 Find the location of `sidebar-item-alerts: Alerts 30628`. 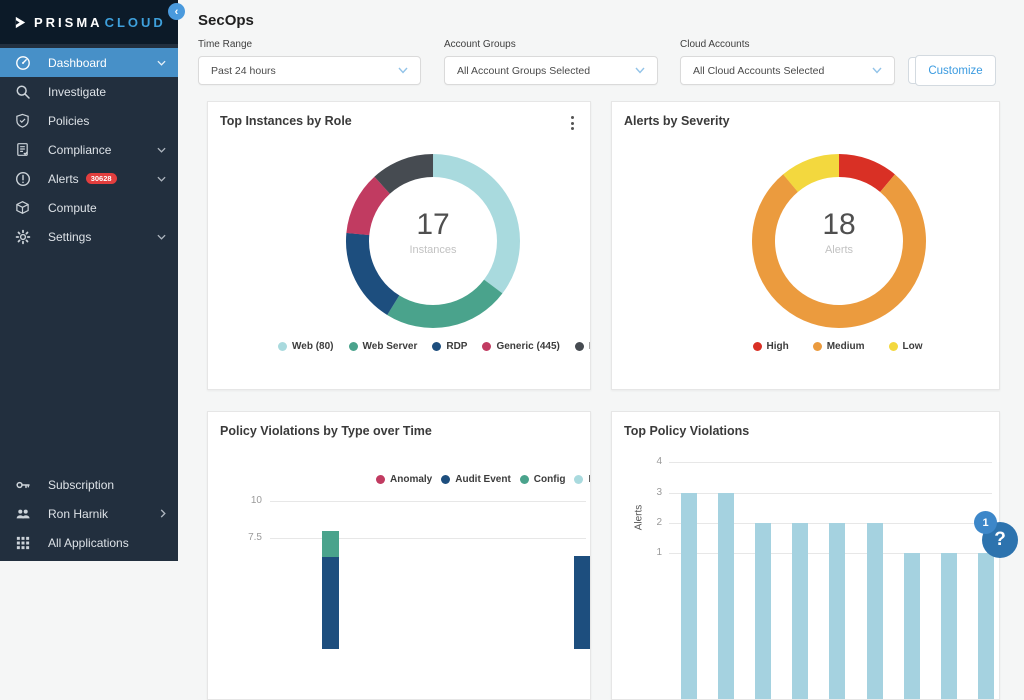

sidebar-item-alerts: Alerts 30628 is located at coordinates (89, 178).